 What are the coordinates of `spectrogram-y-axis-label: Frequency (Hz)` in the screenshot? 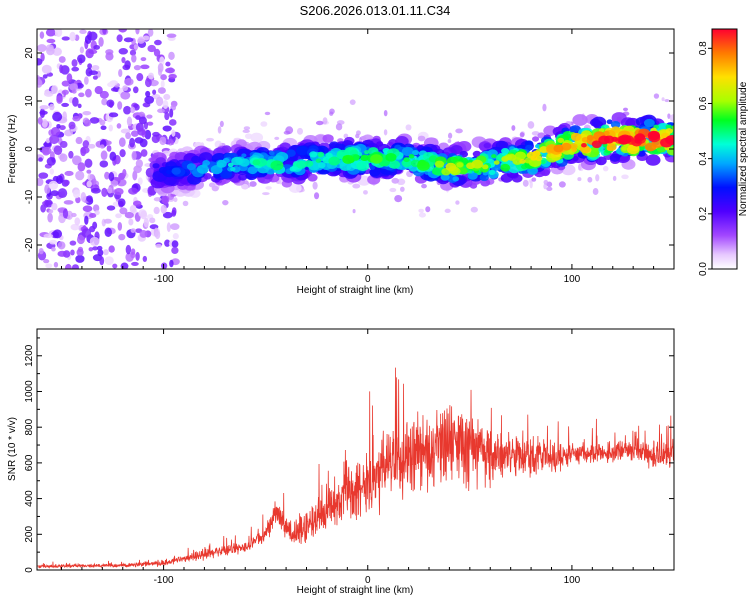 It's located at (12, 149).